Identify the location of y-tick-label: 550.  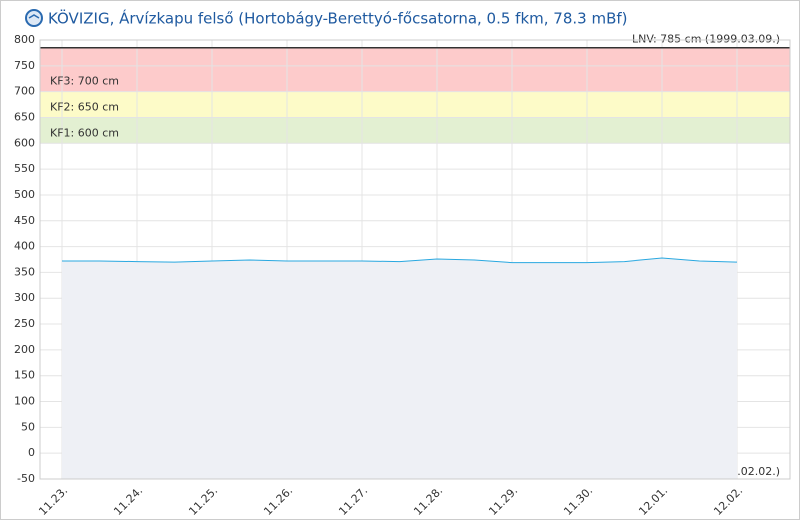
(24, 168).